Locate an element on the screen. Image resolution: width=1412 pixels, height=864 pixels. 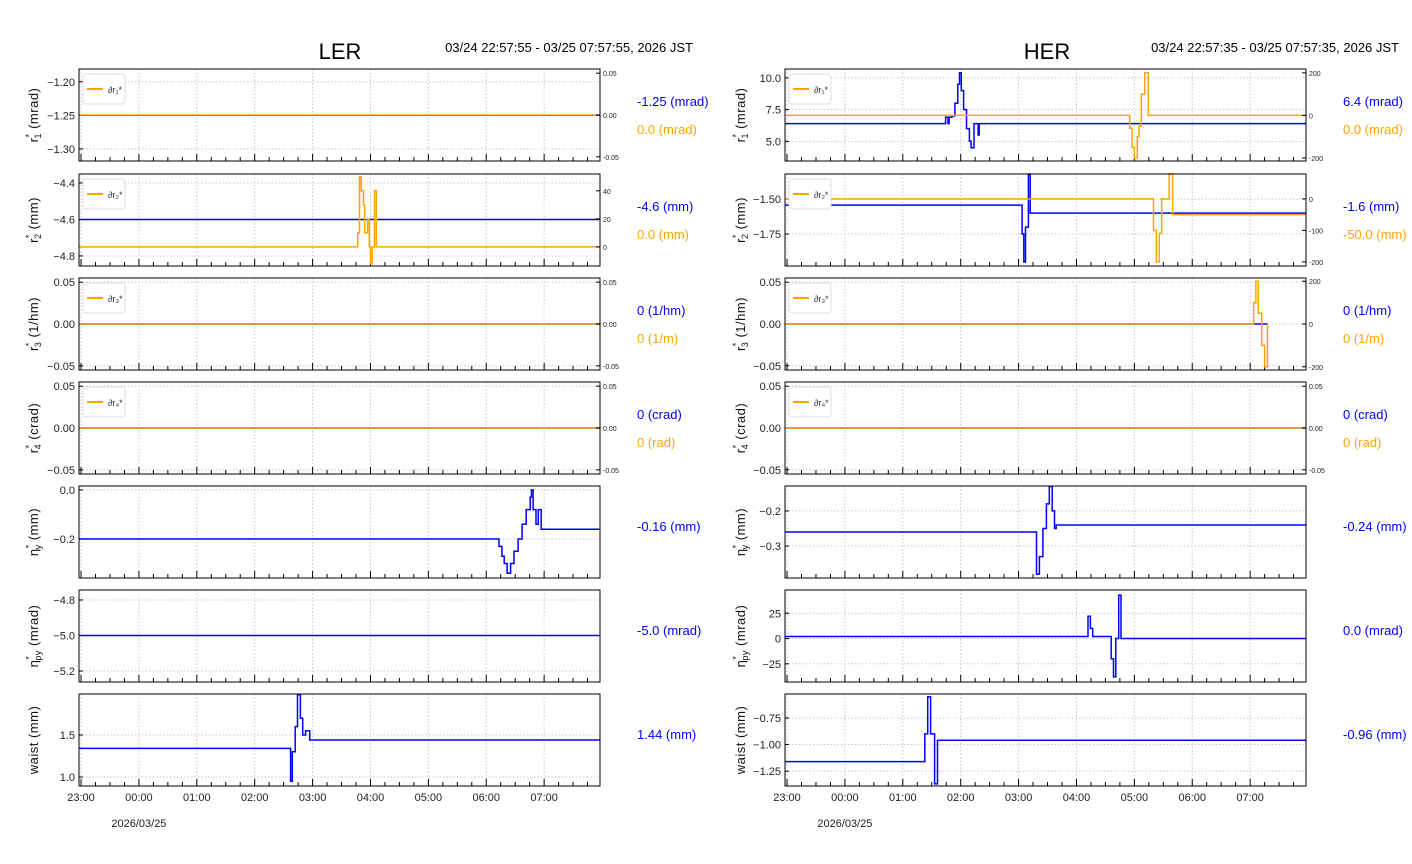
y2-tick-label: -100 is located at coordinates (1316, 231).